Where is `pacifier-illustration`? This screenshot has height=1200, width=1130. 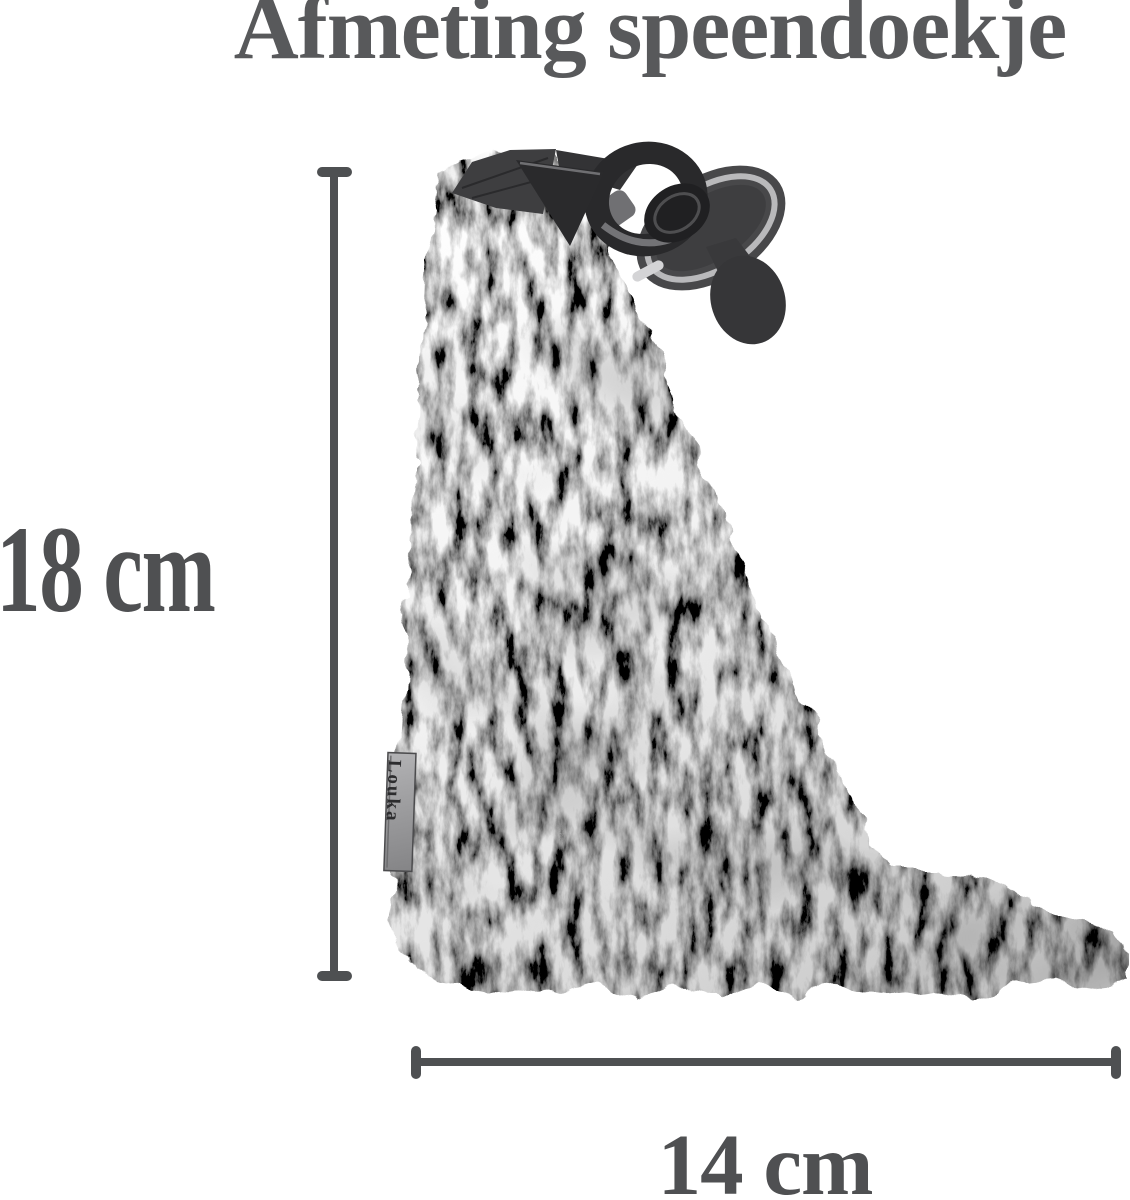 pacifier-illustration is located at coordinates (619, 243).